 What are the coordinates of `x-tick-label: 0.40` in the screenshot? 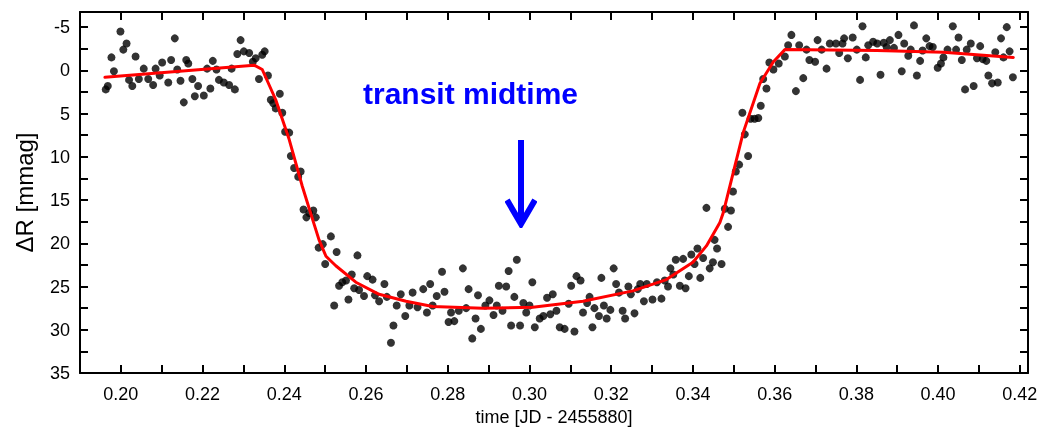 It's located at (938, 394).